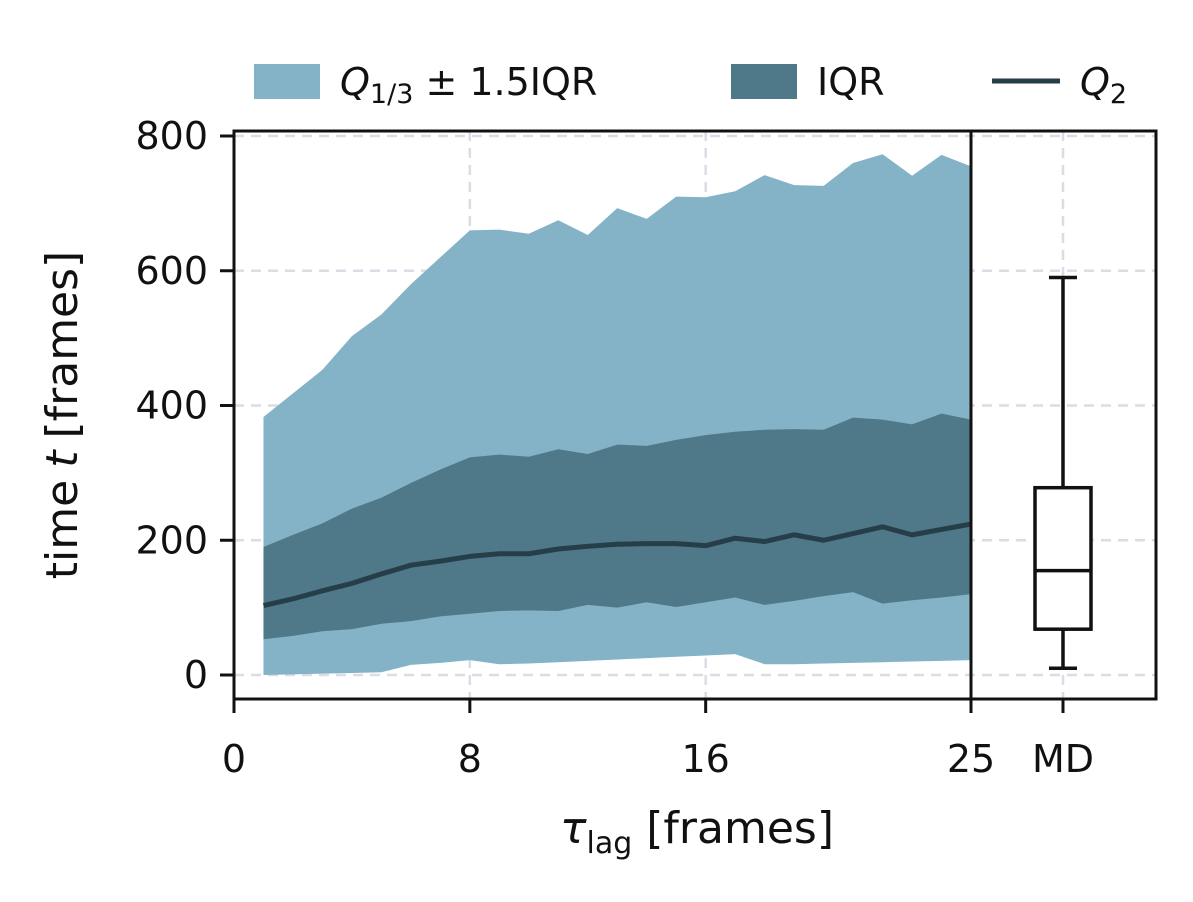 This screenshot has width=1193, height=902. Describe the element at coordinates (171, 406) in the screenshot. I see `y-tick-label-2: 400` at that location.